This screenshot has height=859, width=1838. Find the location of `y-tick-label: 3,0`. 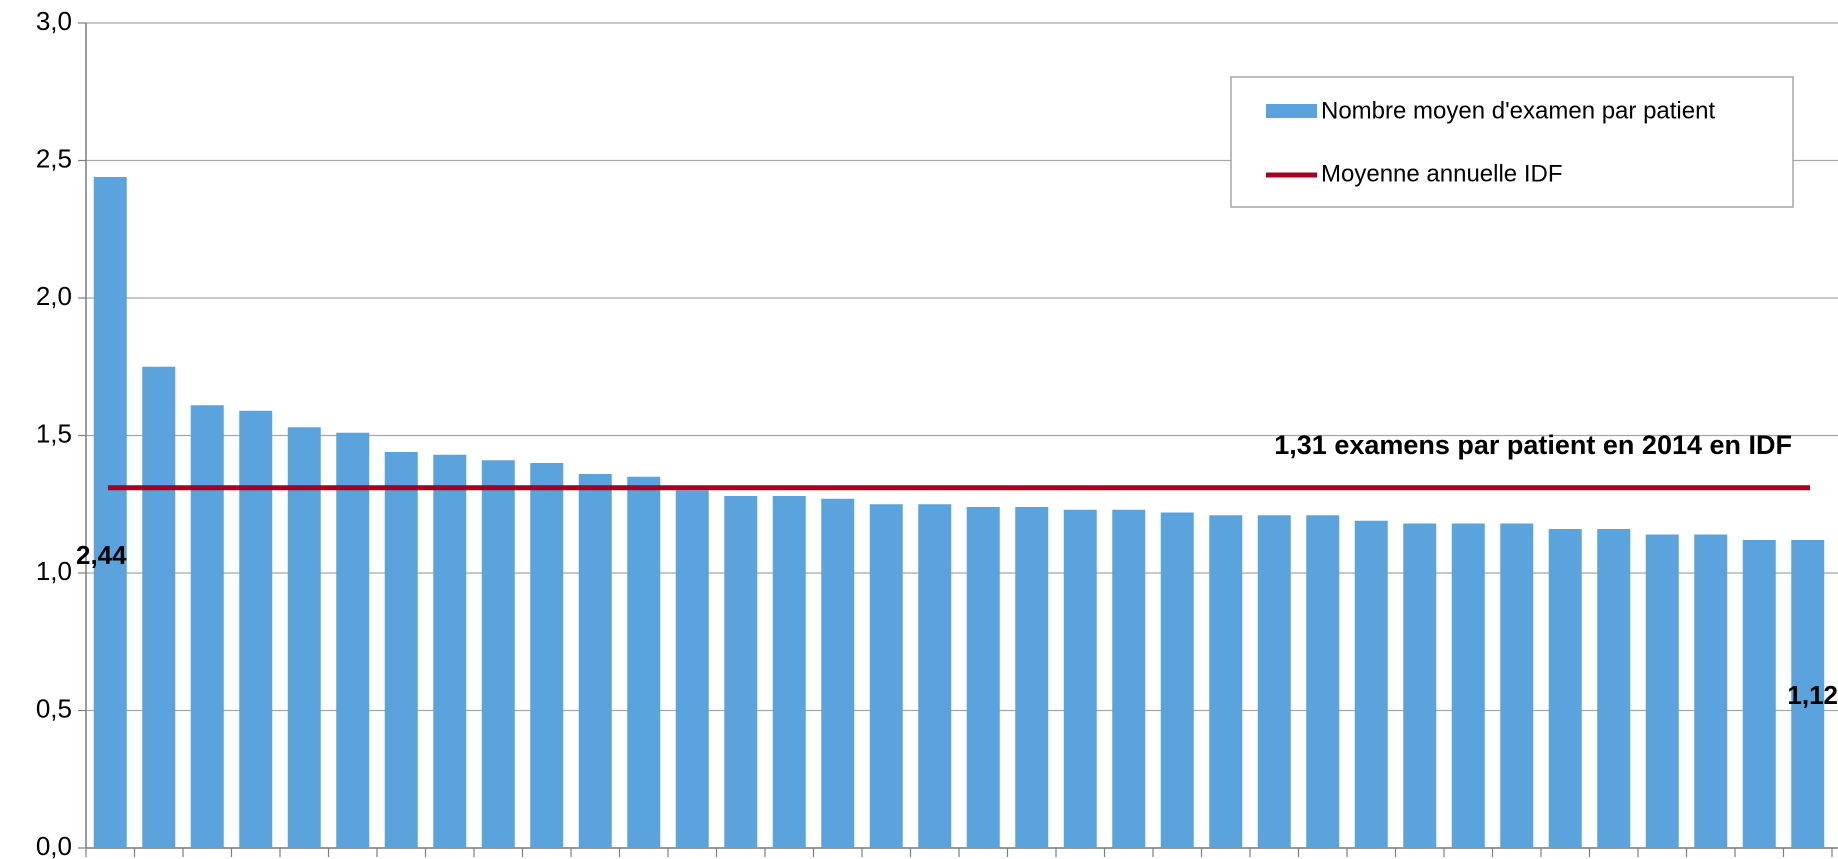

y-tick-label: 3,0 is located at coordinates (54, 21).